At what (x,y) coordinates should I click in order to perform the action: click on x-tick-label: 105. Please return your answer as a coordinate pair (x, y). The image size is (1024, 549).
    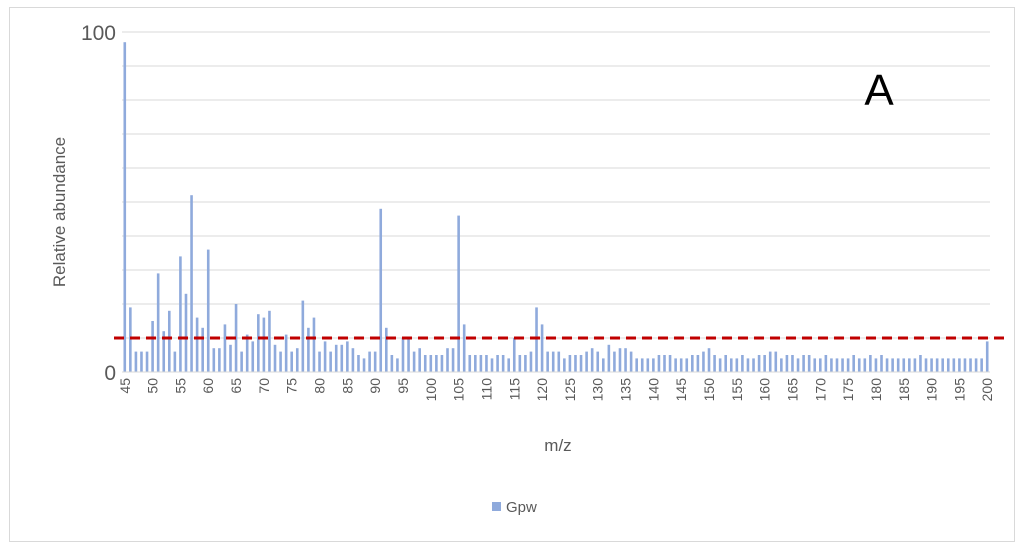
    Looking at the image, I should click on (459, 390).